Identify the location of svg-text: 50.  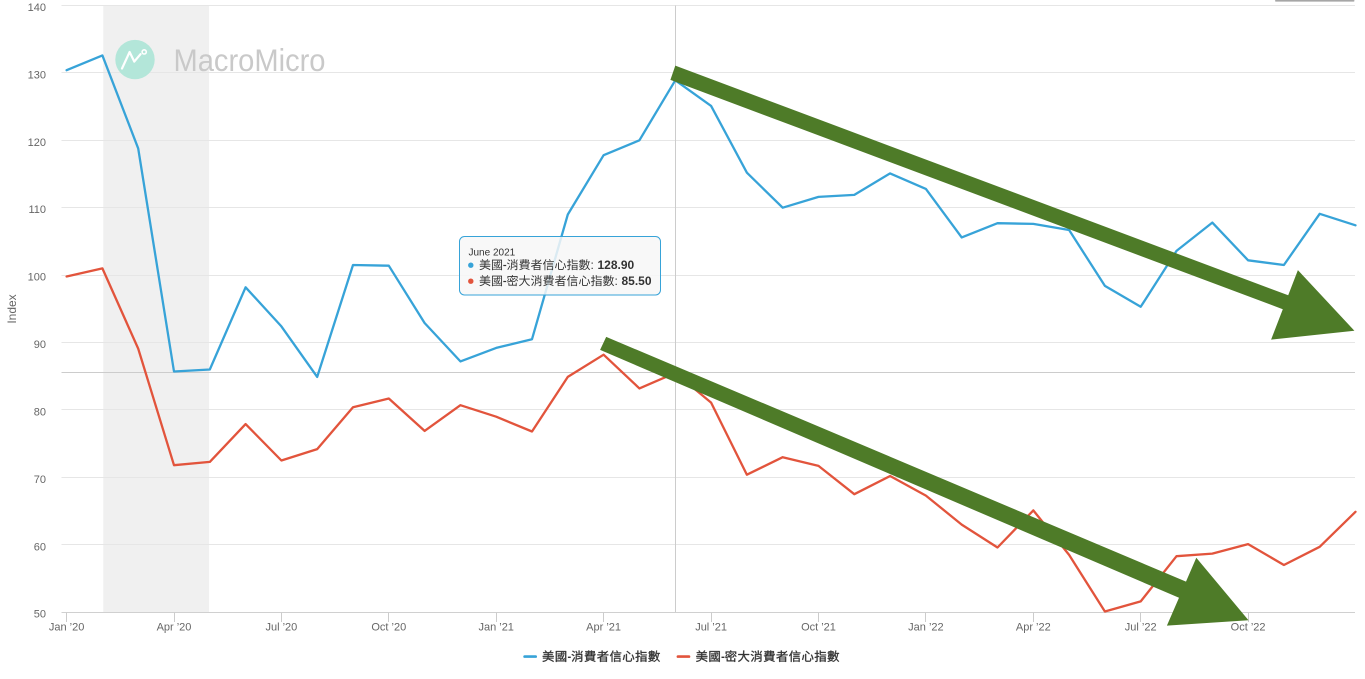
(40, 615).